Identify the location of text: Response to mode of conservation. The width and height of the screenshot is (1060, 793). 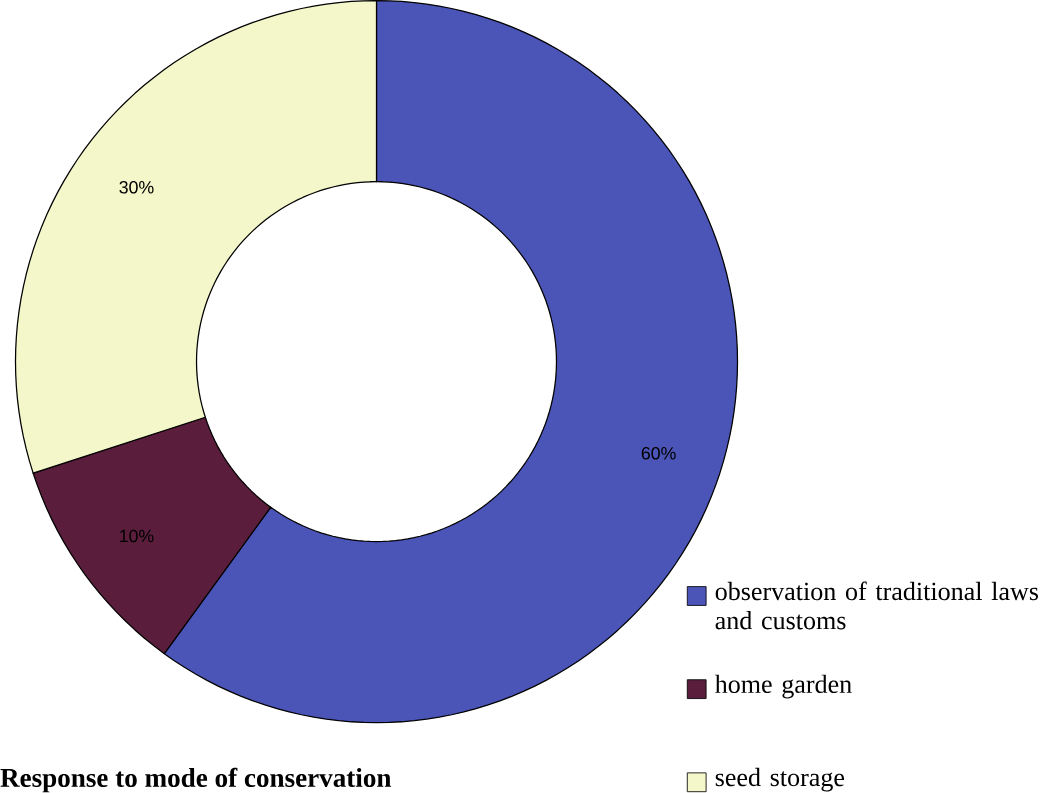
(196, 780).